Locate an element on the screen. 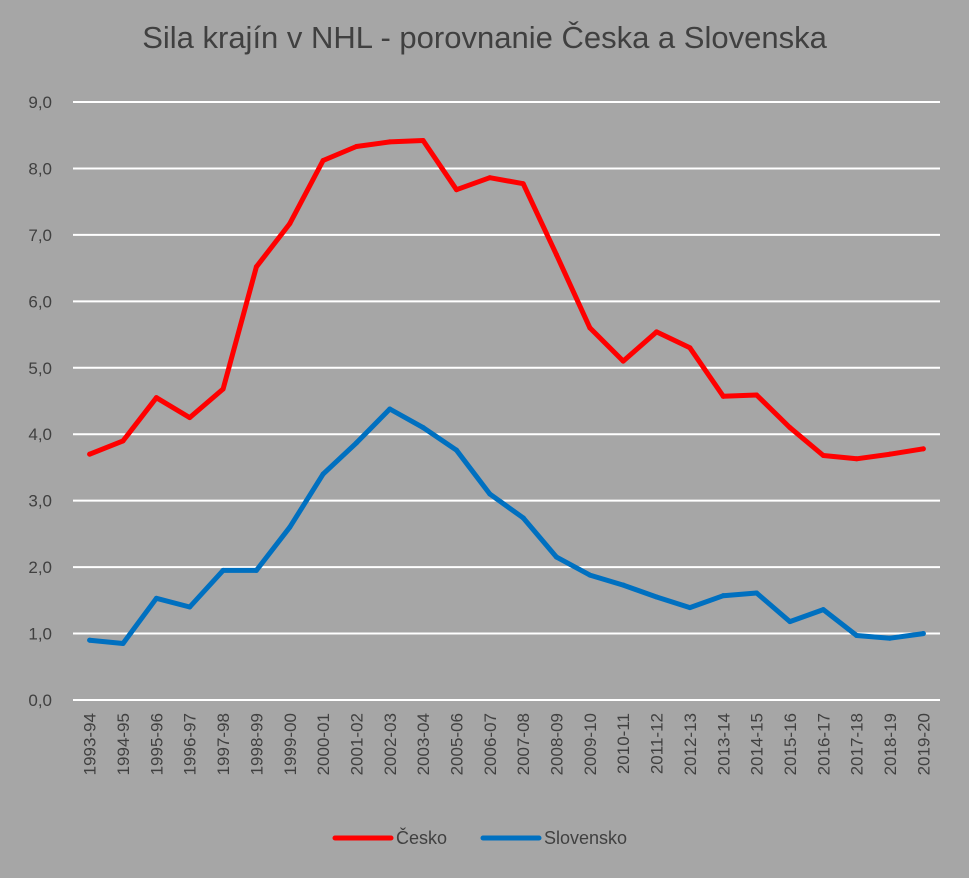 The height and width of the screenshot is (878, 969). x-tick-label: 1994-95 is located at coordinates (123, 744).